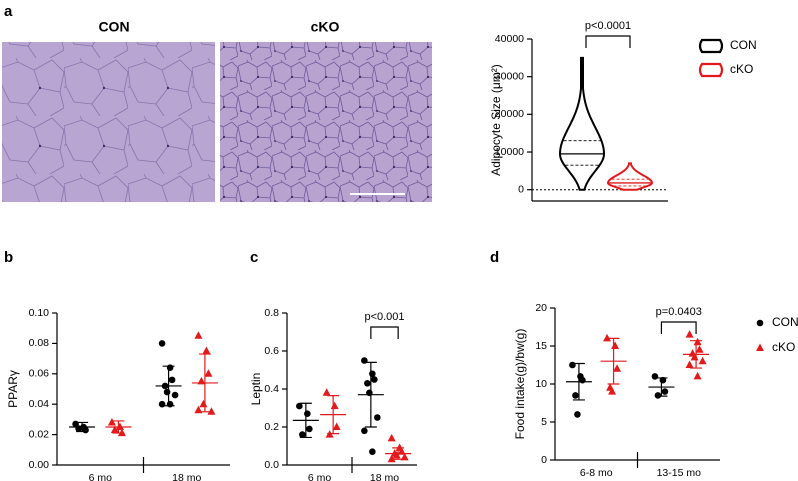 The image size is (798, 481). What do you see at coordinates (39, 465) in the screenshot?
I see `y-tick-label: 0.00` at bounding box center [39, 465].